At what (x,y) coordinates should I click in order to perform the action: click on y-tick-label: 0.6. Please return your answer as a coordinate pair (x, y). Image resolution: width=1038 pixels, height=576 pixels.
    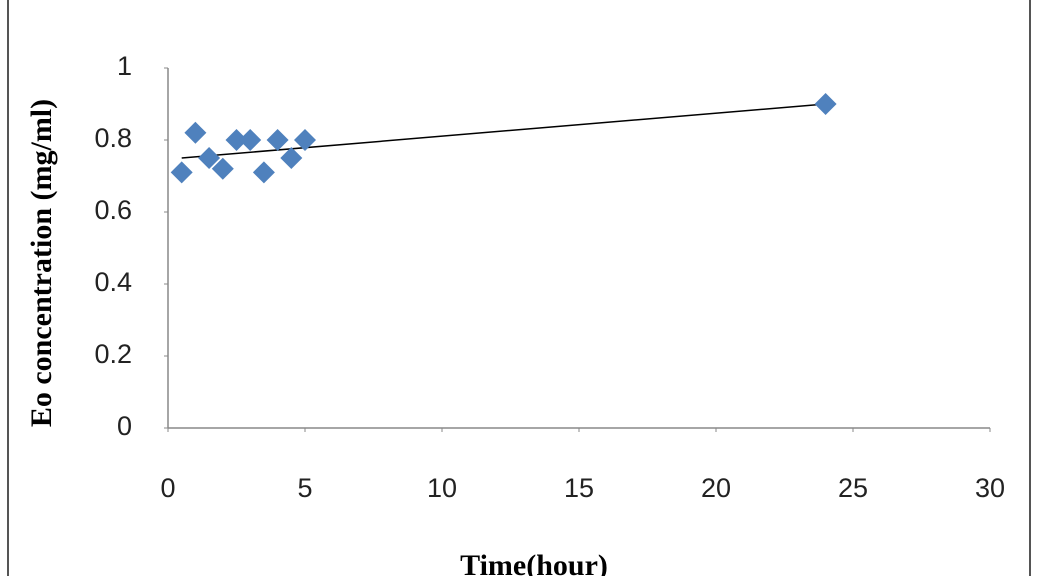
    Looking at the image, I should click on (113, 210).